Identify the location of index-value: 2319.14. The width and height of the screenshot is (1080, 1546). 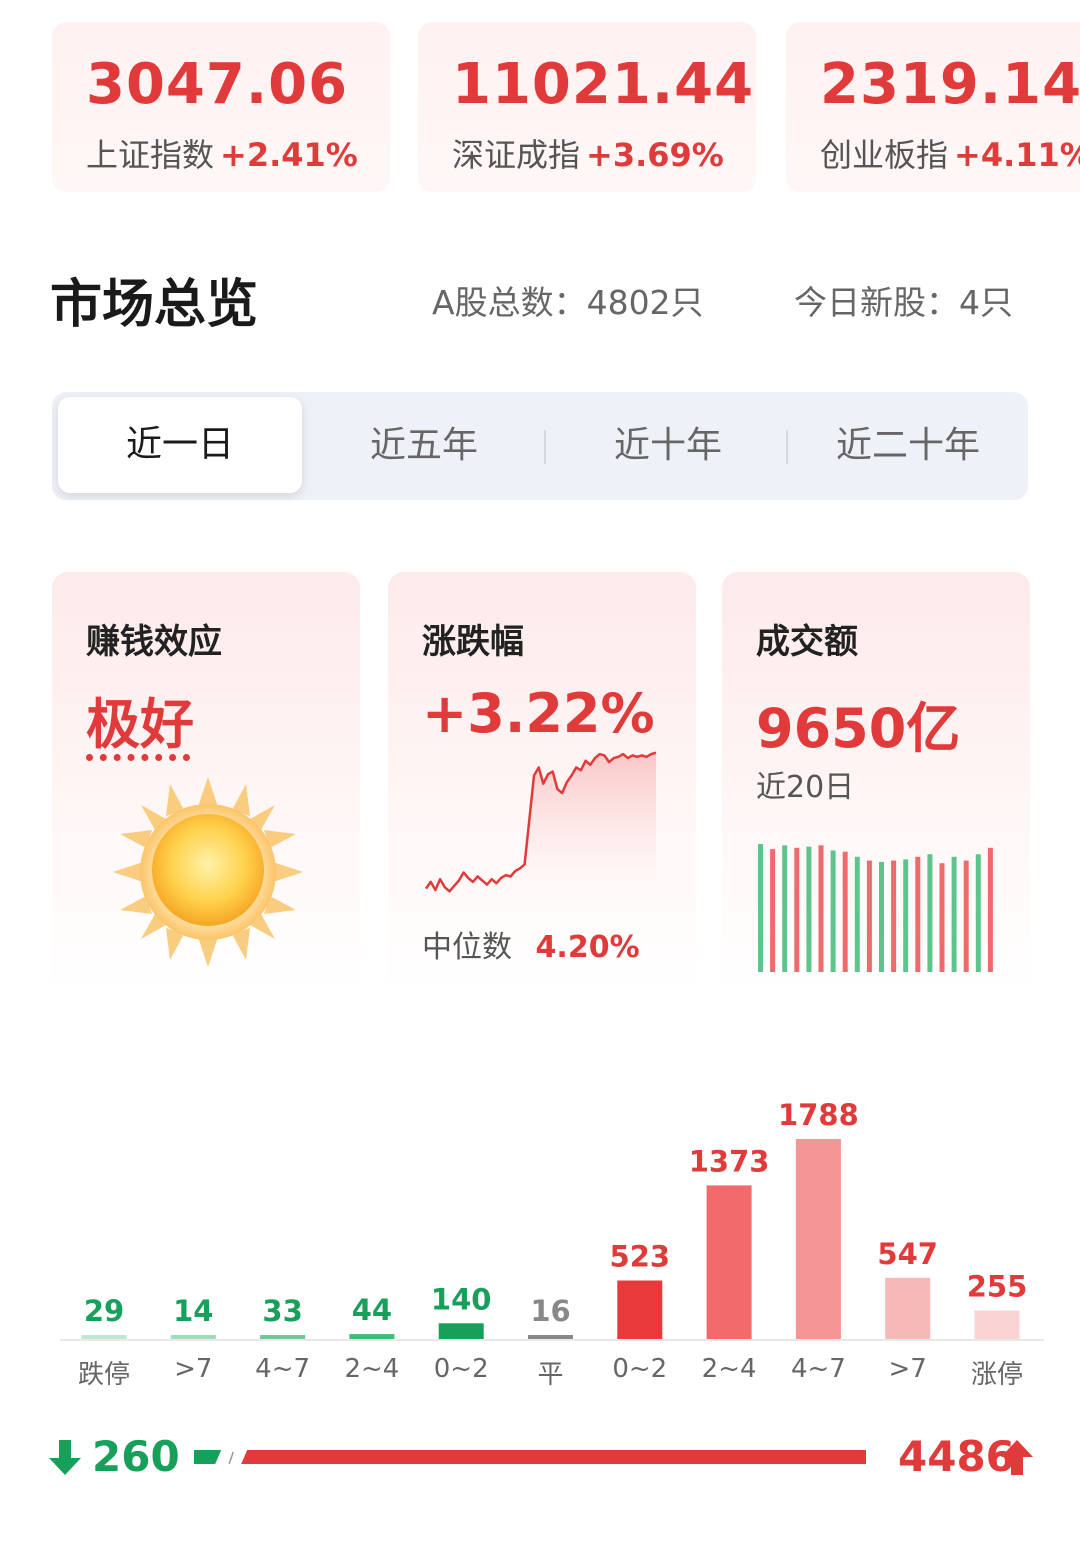
(950, 84).